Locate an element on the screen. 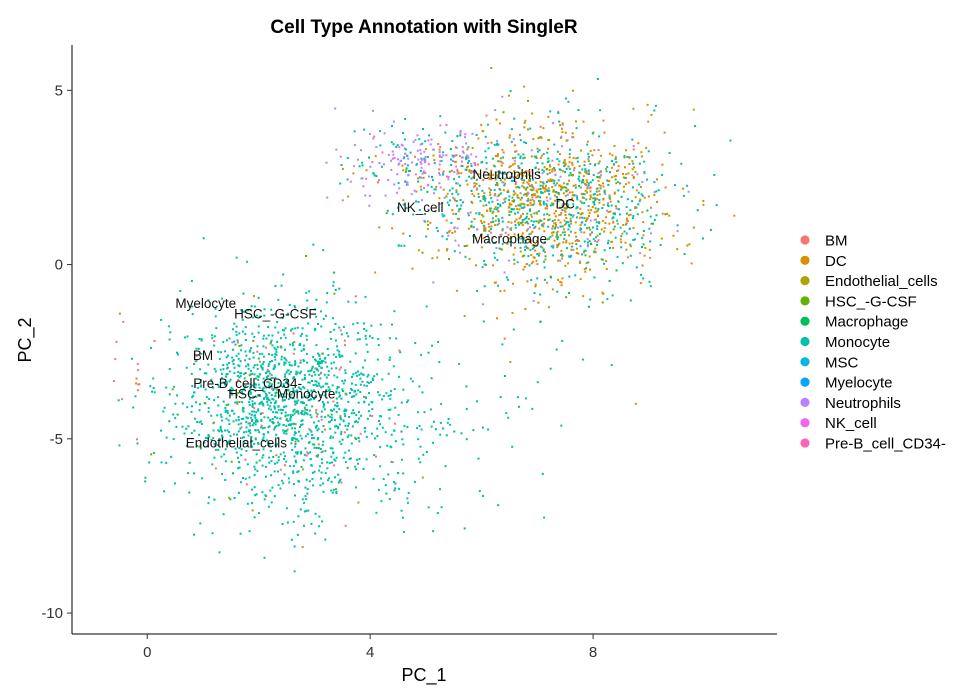 Image resolution: width=971 pixels, height=700 pixels. legend-label: Myelocyte is located at coordinates (859, 383).